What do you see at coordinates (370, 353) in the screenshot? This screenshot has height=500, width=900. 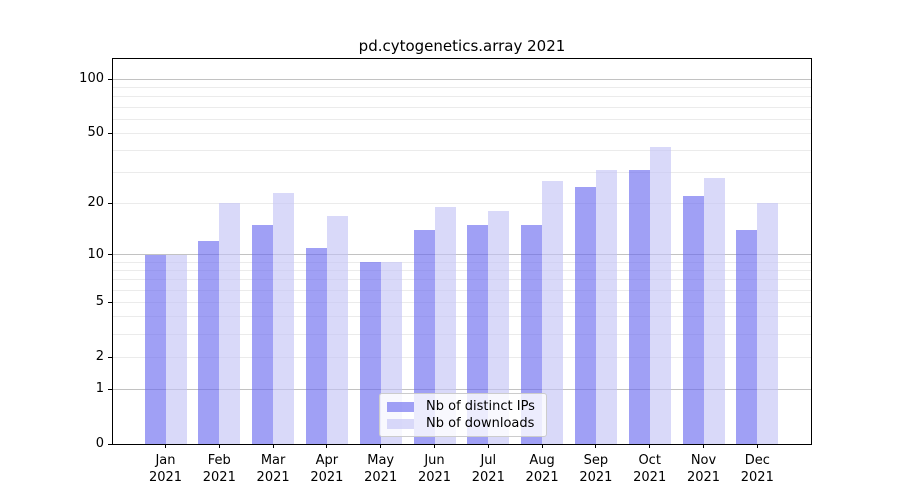 I see `bar-ips-may` at bounding box center [370, 353].